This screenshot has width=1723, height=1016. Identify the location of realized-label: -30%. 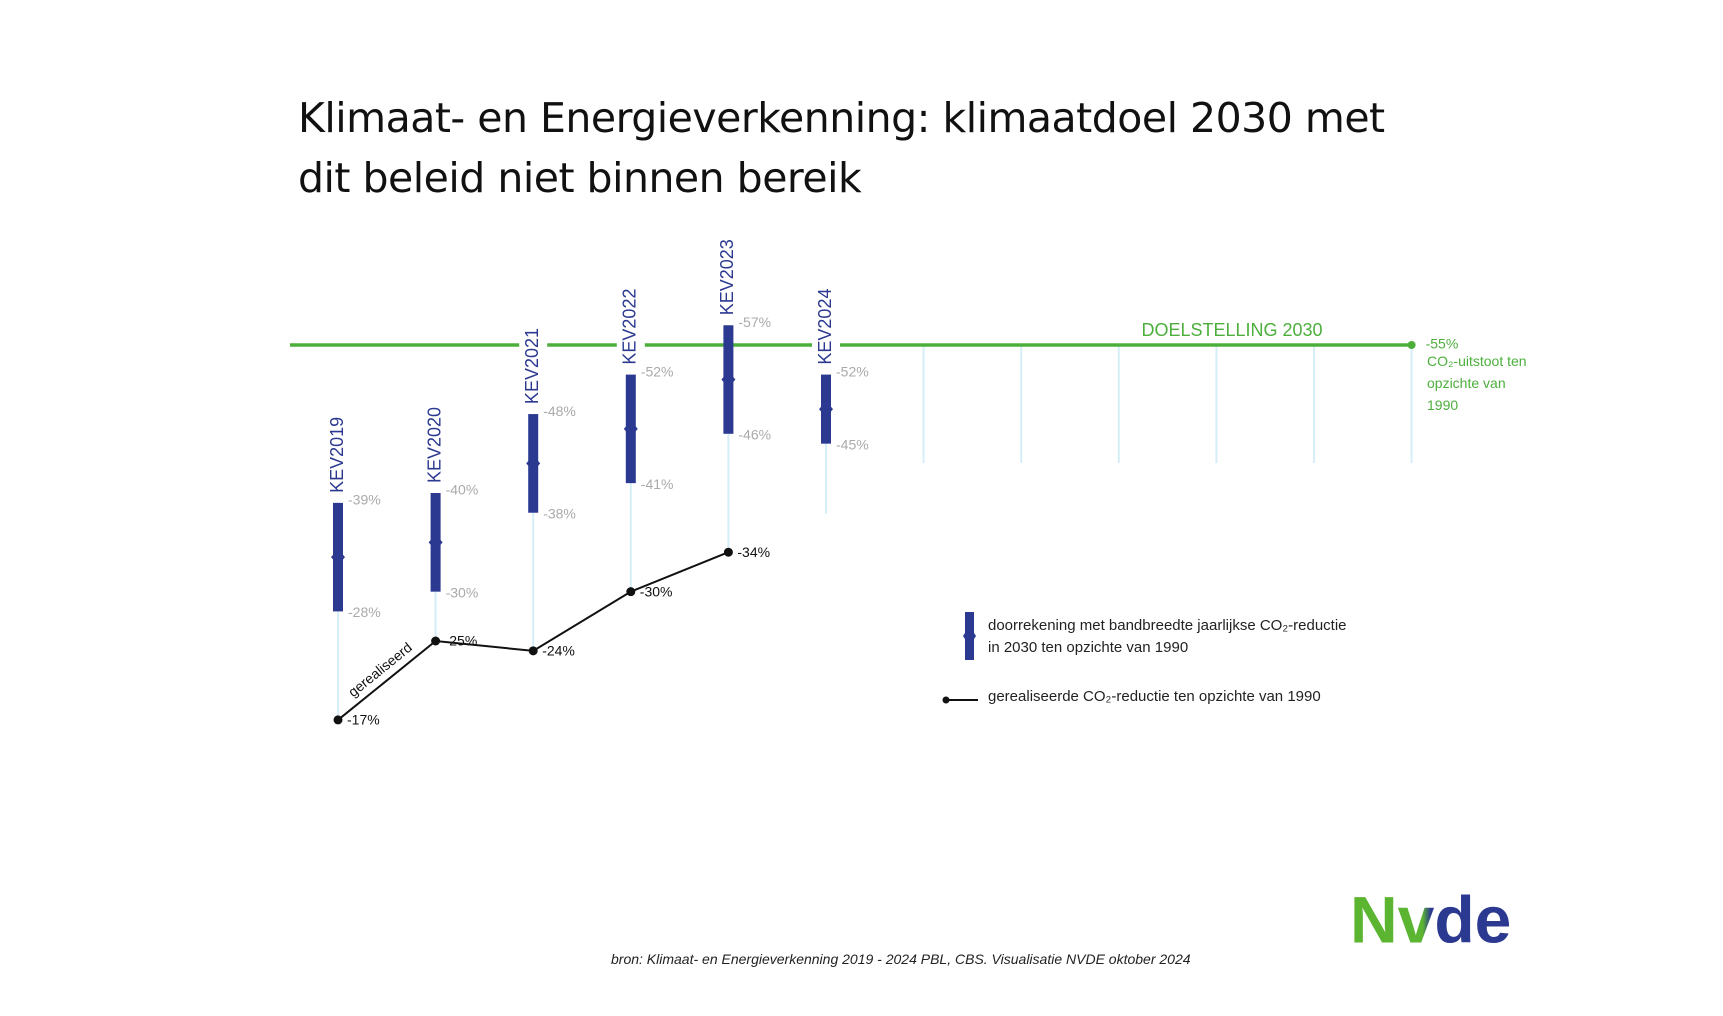
(656, 591).